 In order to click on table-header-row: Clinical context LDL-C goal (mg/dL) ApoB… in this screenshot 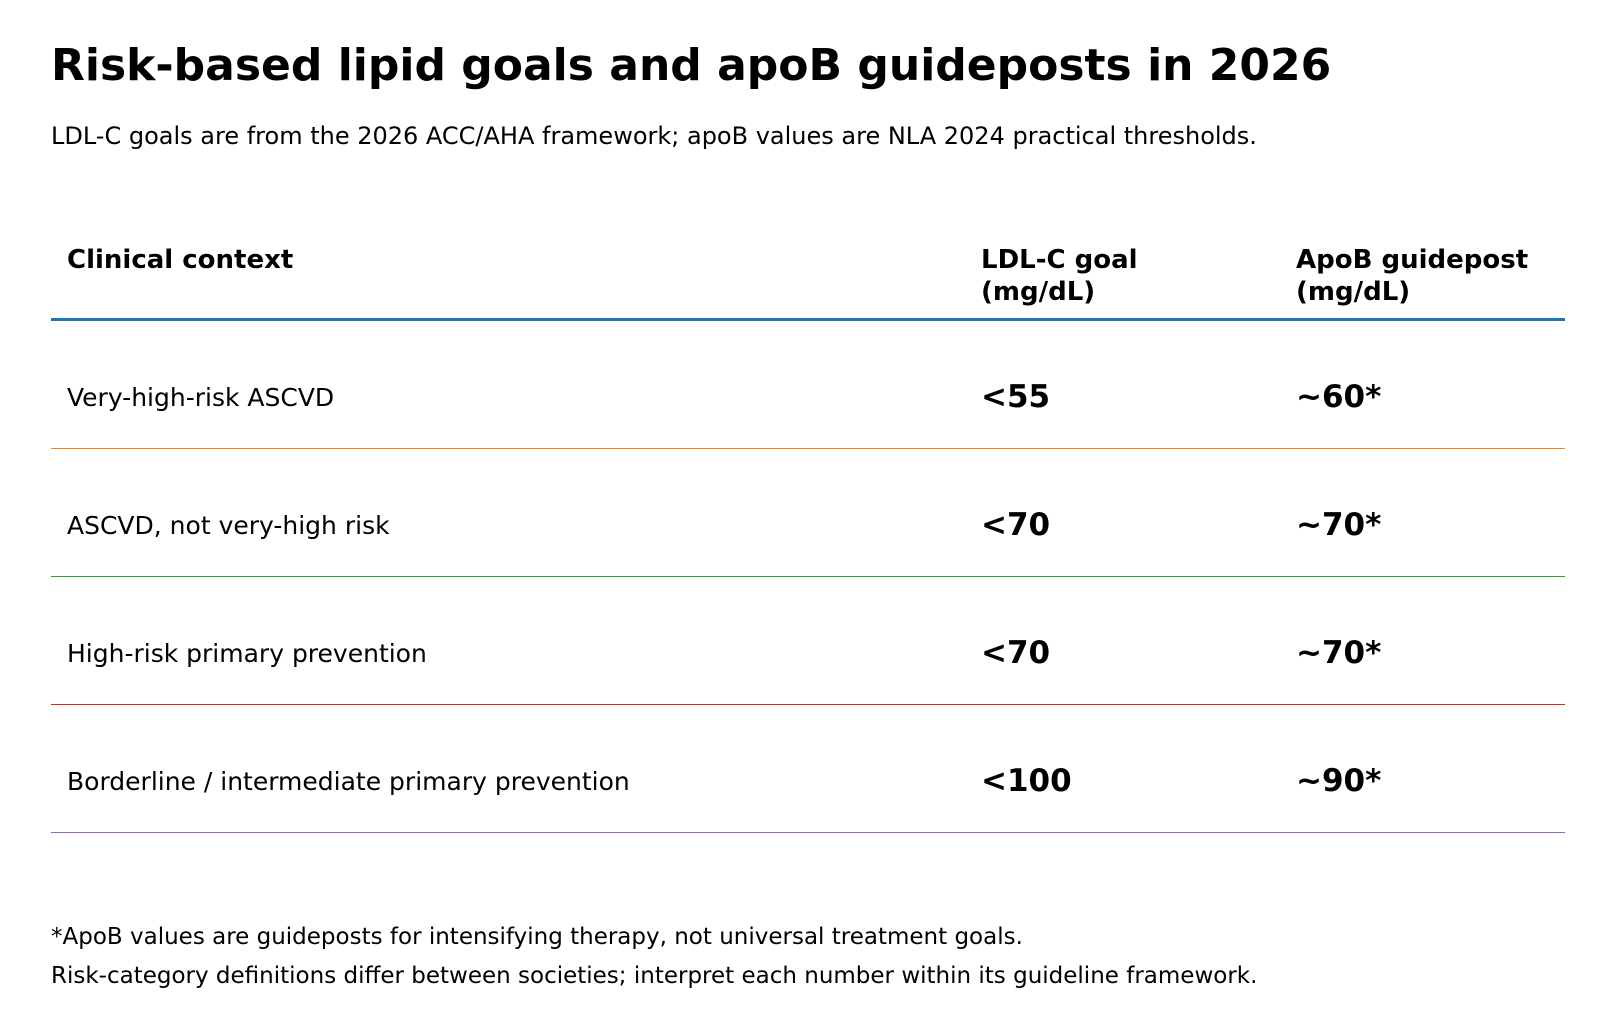, I will do `click(808, 280)`.